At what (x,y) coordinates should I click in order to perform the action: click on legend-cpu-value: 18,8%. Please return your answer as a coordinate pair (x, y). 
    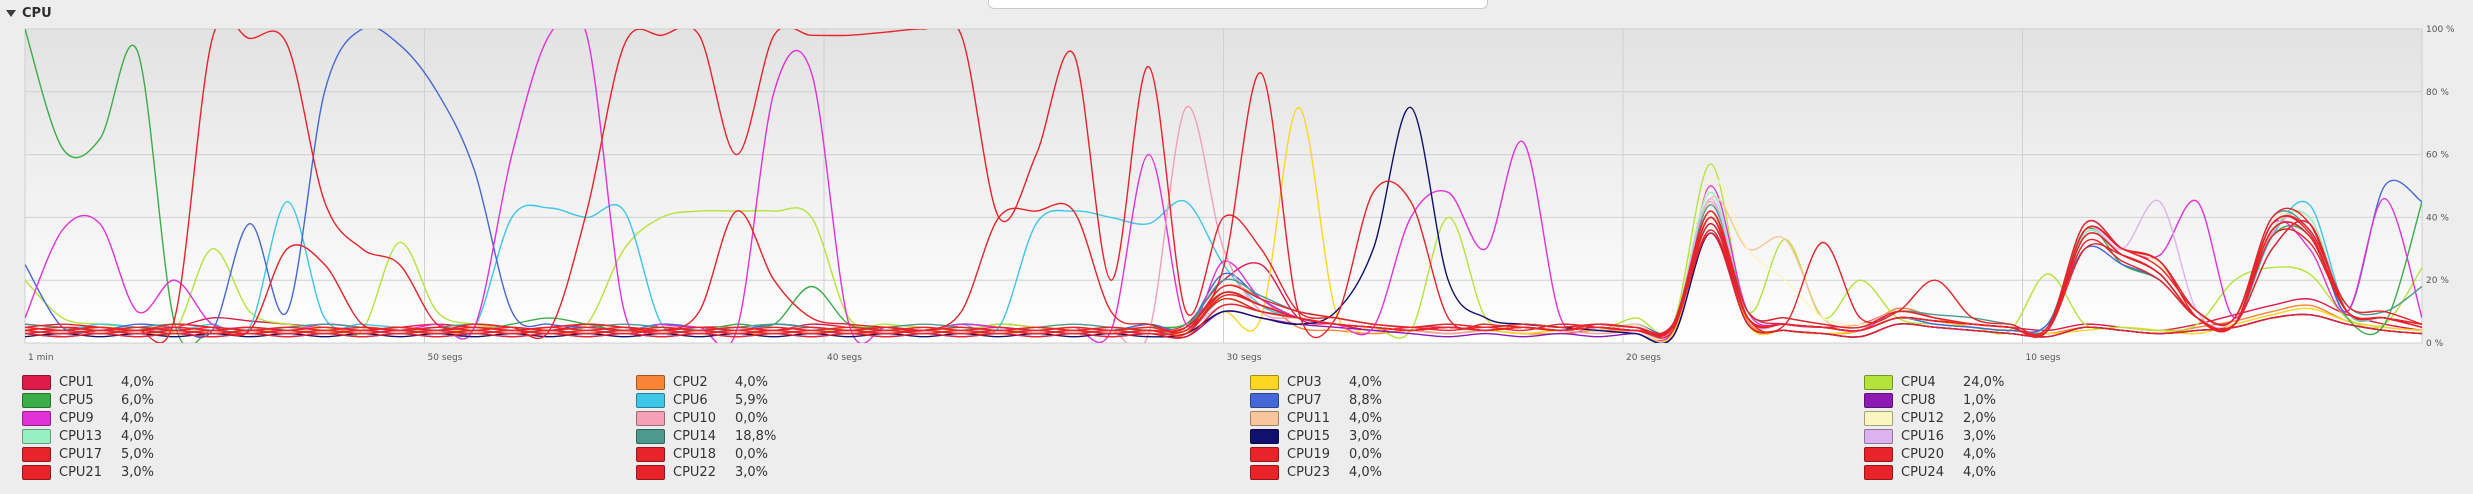
    Looking at the image, I should click on (756, 436).